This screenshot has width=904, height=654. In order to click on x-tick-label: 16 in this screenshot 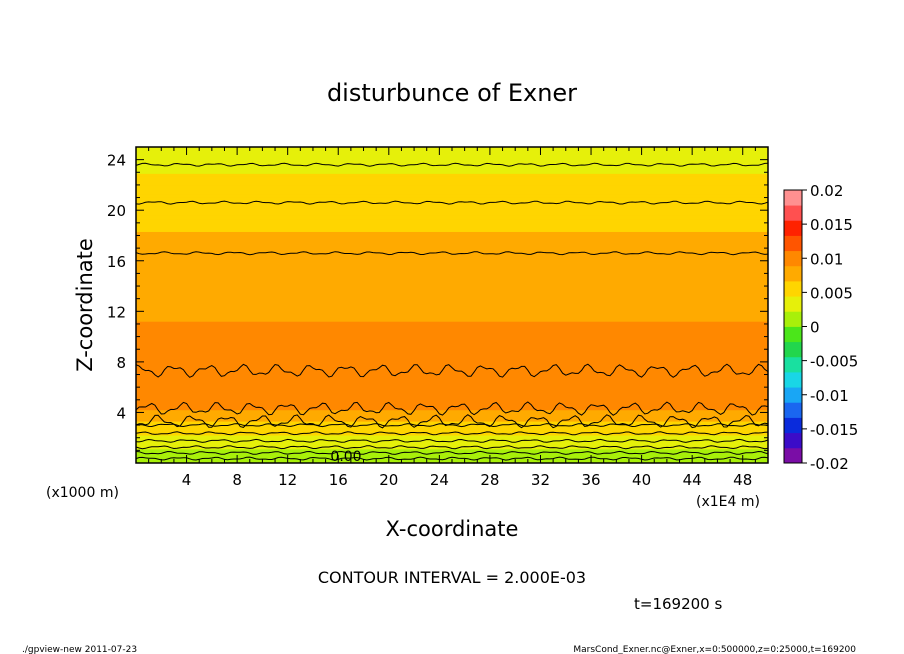, I will do `click(338, 480)`.